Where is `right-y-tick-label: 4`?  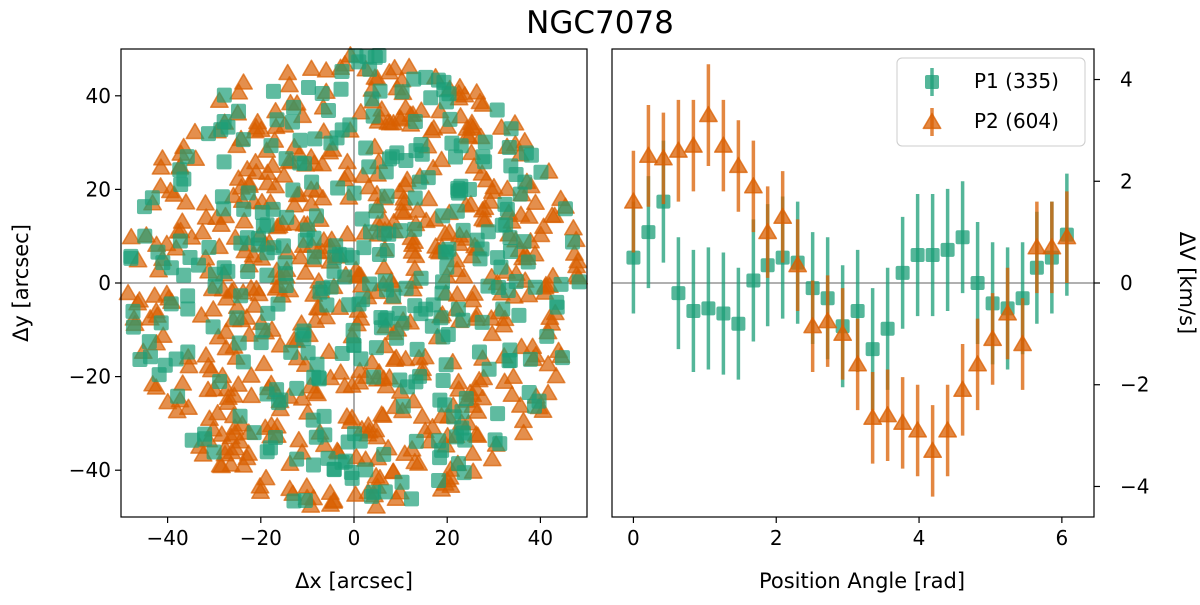
right-y-tick-label: 4 is located at coordinates (1126, 80).